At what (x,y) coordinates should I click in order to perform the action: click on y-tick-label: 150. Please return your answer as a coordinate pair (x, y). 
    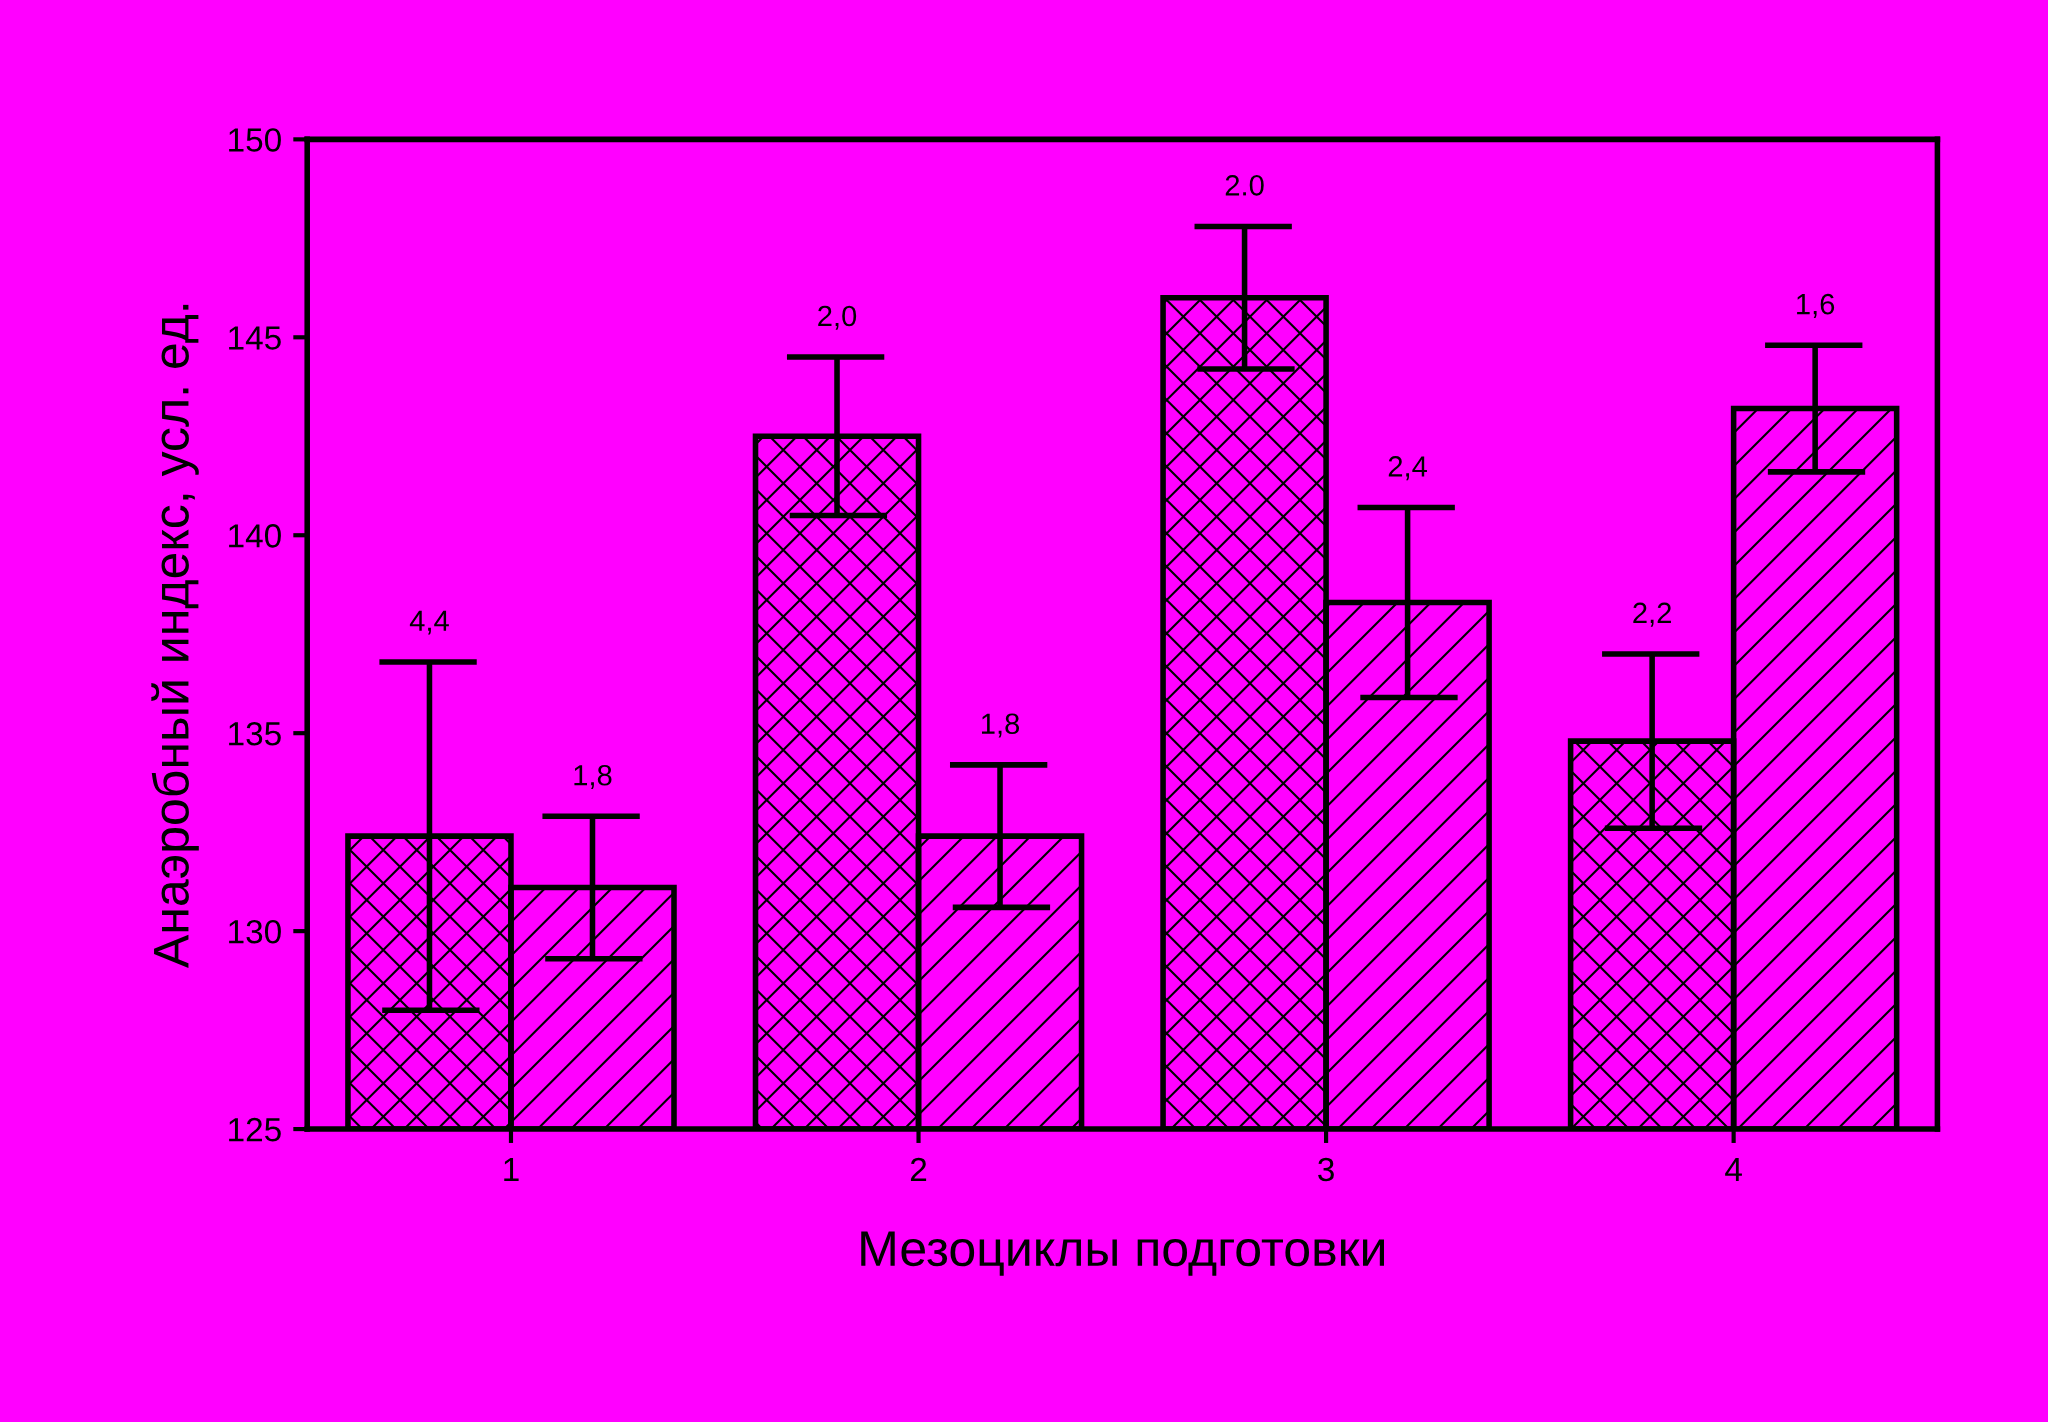
    Looking at the image, I should click on (255, 140).